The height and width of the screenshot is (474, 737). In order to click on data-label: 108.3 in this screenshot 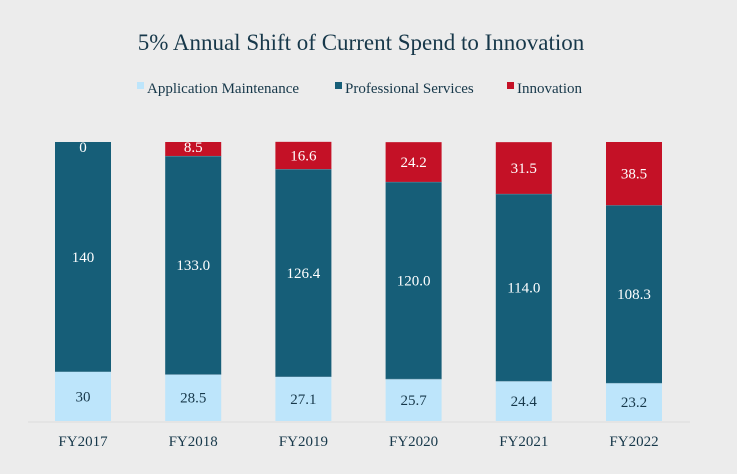, I will do `click(634, 295)`.